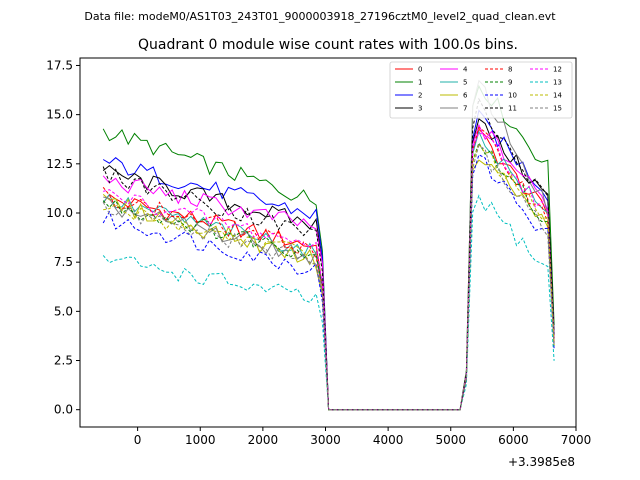 This screenshot has height=480, width=640. Describe the element at coordinates (420, 96) in the screenshot. I see `legend-label-module-2: 2` at that location.